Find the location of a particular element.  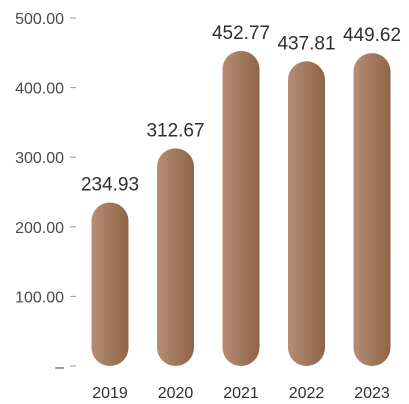

data-label-2023: 449.62 is located at coordinates (372, 35).